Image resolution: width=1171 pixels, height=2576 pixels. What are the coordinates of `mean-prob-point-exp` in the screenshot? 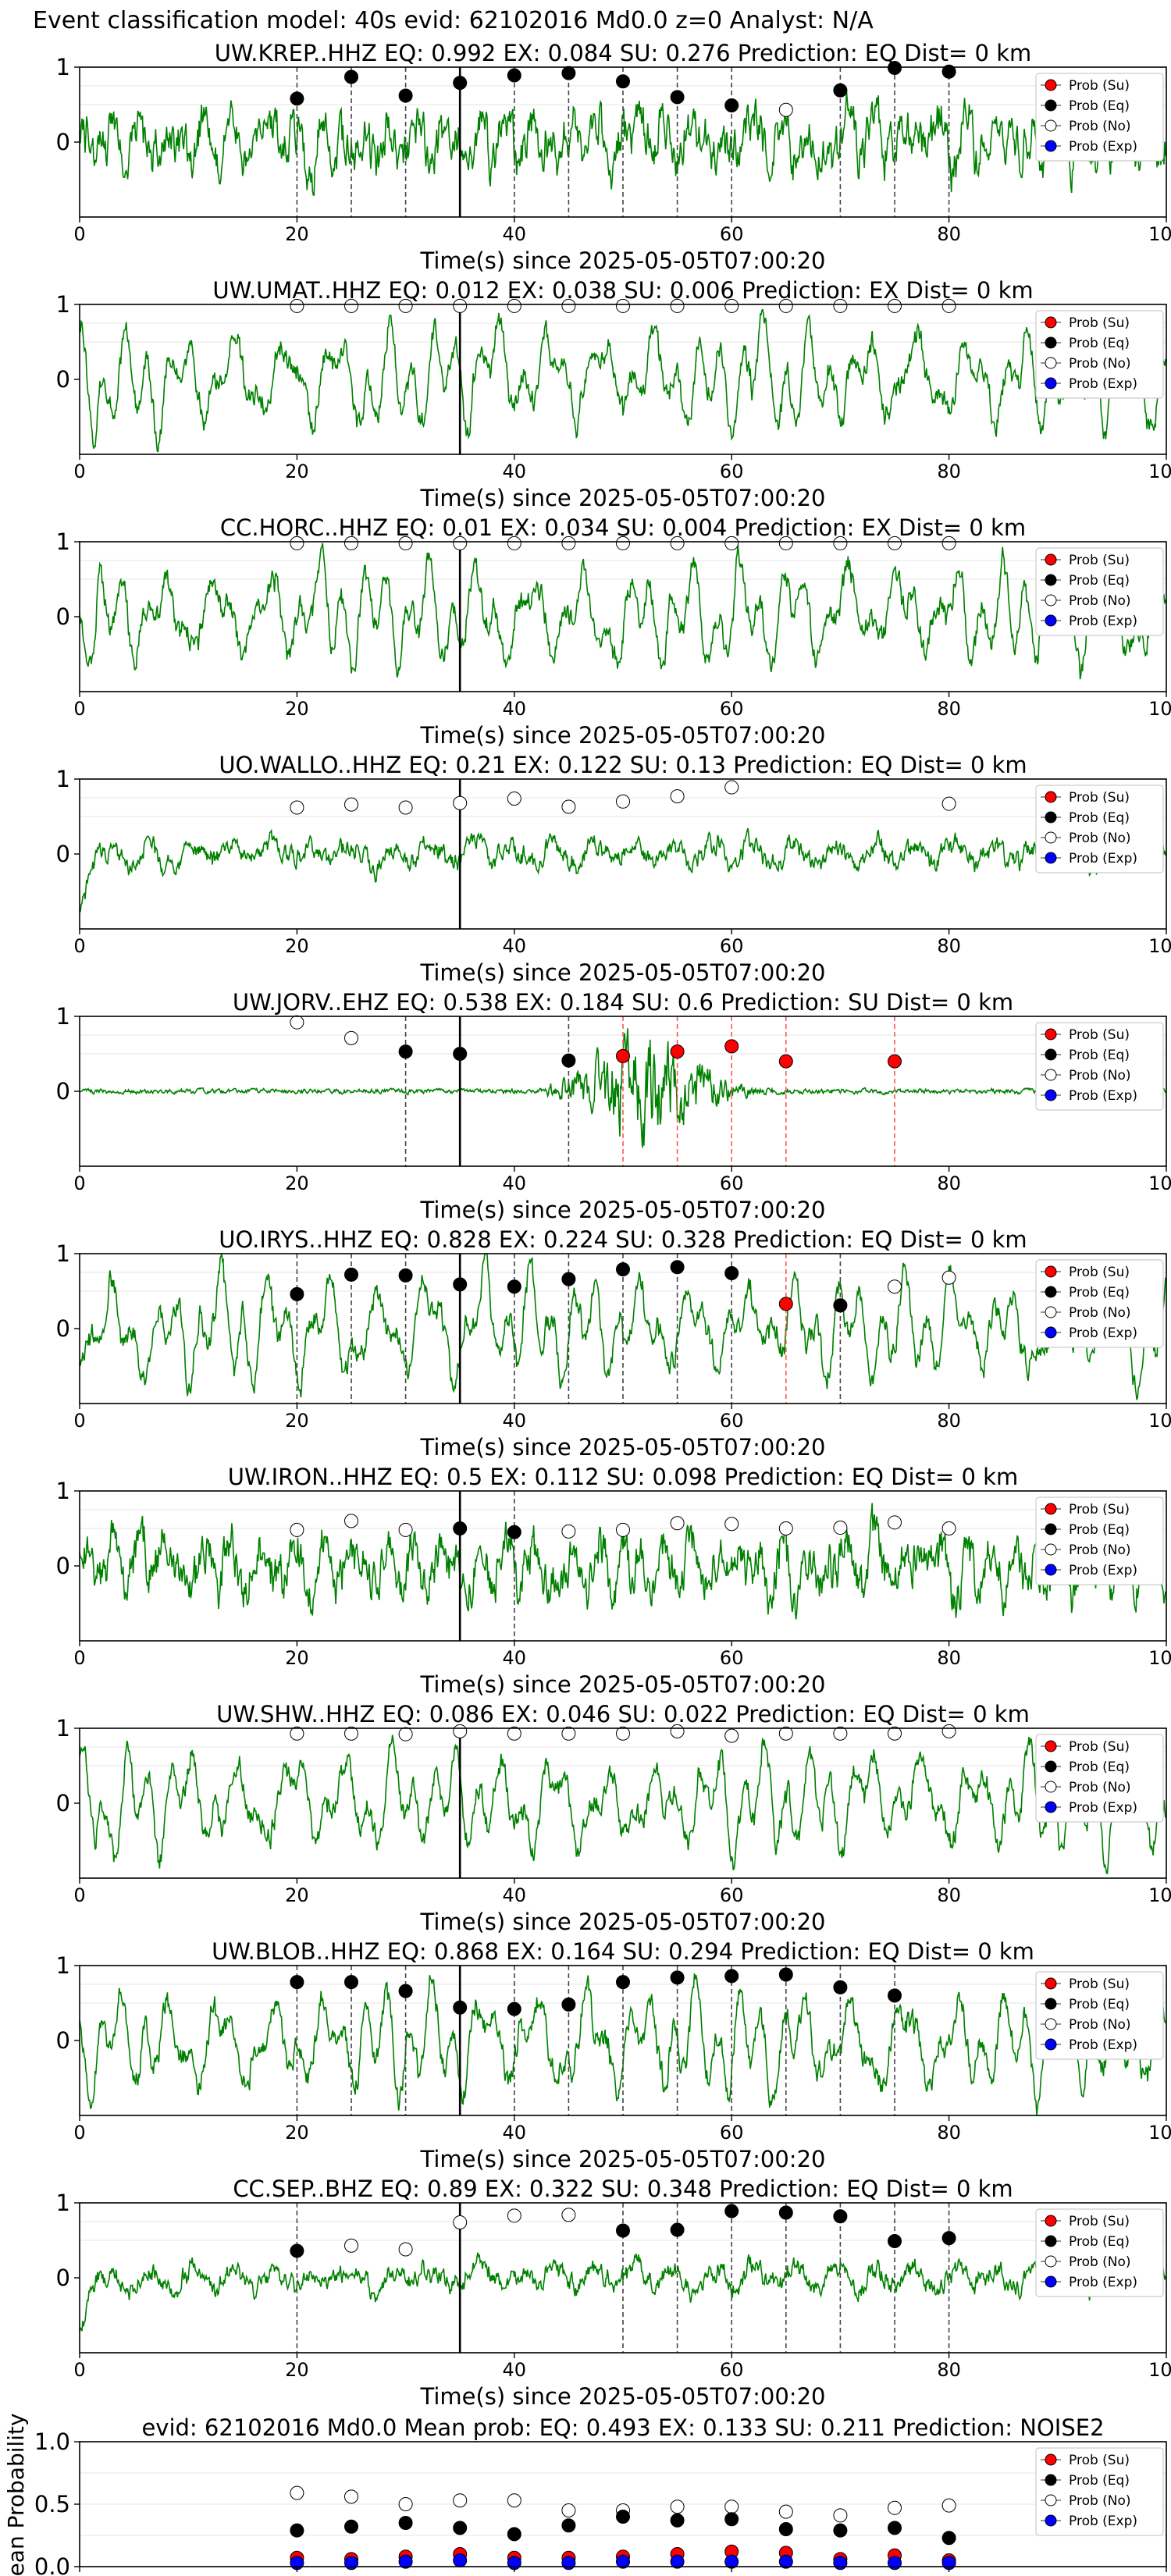 It's located at (895, 2563).